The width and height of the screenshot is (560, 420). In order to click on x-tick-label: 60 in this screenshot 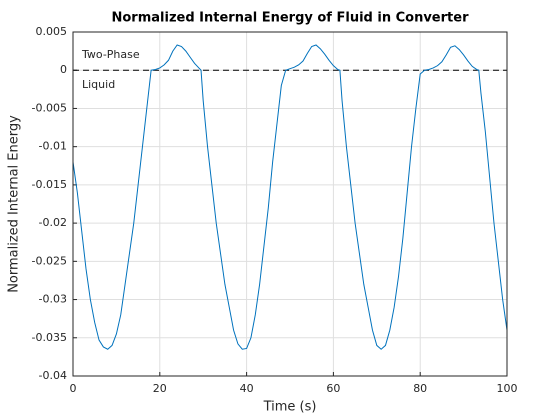, I will do `click(333, 388)`.